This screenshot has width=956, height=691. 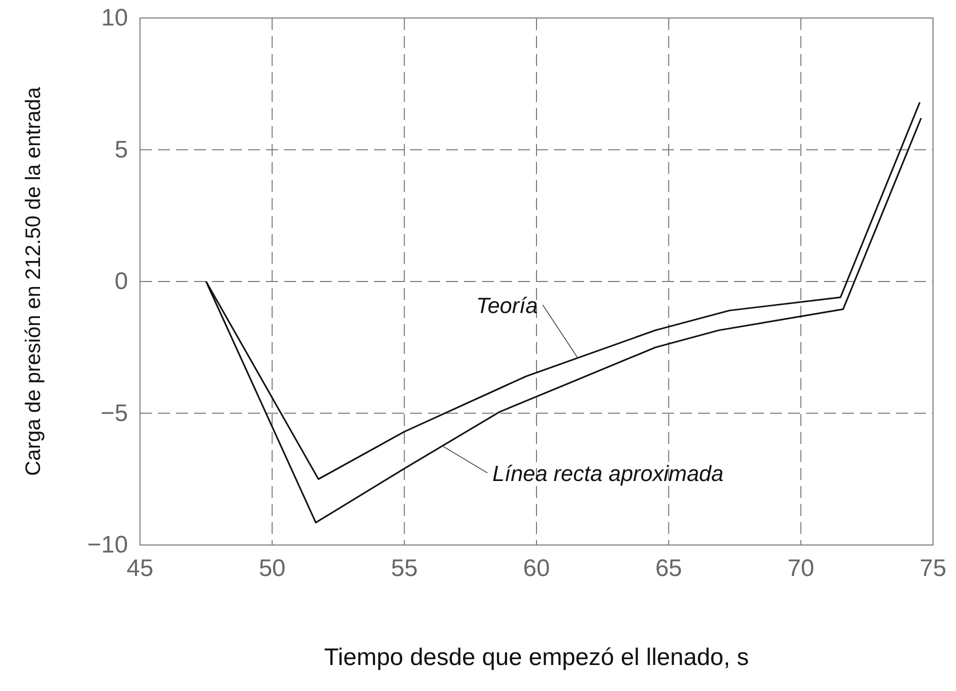 What do you see at coordinates (536, 657) in the screenshot?
I see `x-axis-title: Tiempo desde que empezó el llenado, s` at bounding box center [536, 657].